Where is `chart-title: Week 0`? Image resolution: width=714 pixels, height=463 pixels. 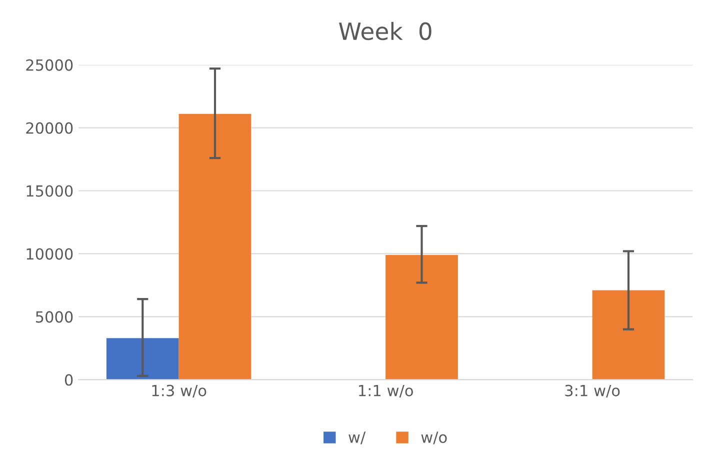
chart-title: Week 0 is located at coordinates (385, 31).